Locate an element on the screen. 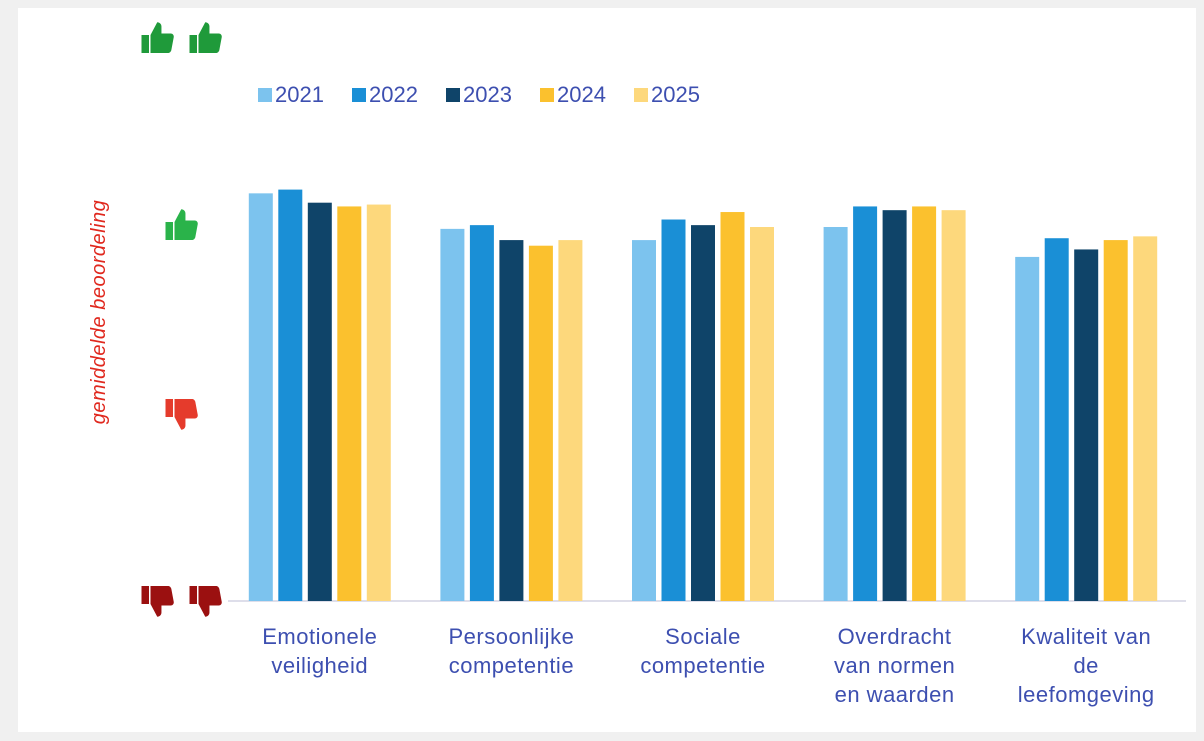 This screenshot has width=1204, height=741. x-tick-label: Emotionele veiligheid is located at coordinates (320, 651).